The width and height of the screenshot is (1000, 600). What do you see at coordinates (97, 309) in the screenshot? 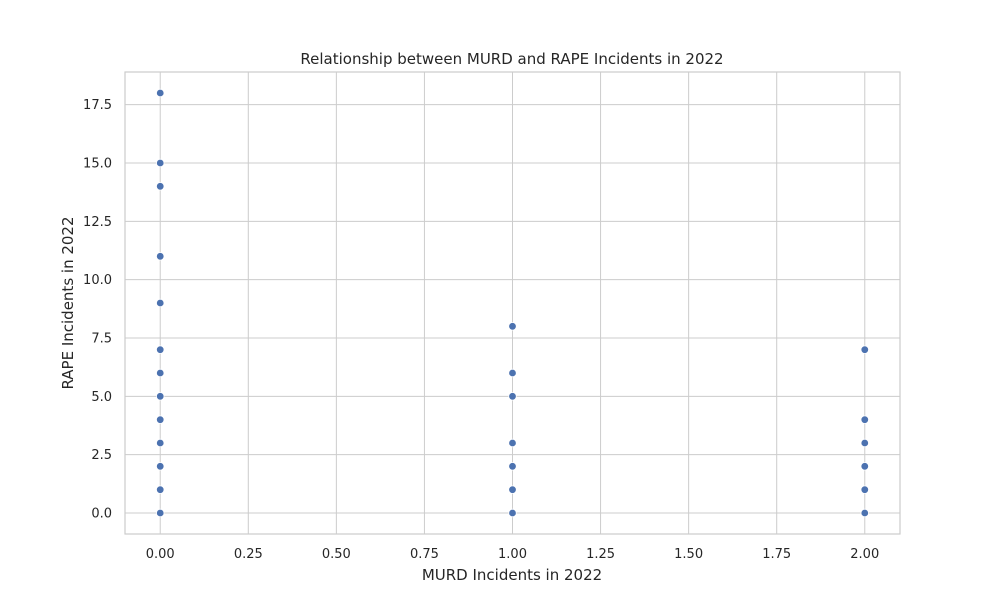
I see `y-axis-ticks: 0.0 2.5 5.0 7.5 10.0 12.5 15.0 17.5` at bounding box center [97, 309].